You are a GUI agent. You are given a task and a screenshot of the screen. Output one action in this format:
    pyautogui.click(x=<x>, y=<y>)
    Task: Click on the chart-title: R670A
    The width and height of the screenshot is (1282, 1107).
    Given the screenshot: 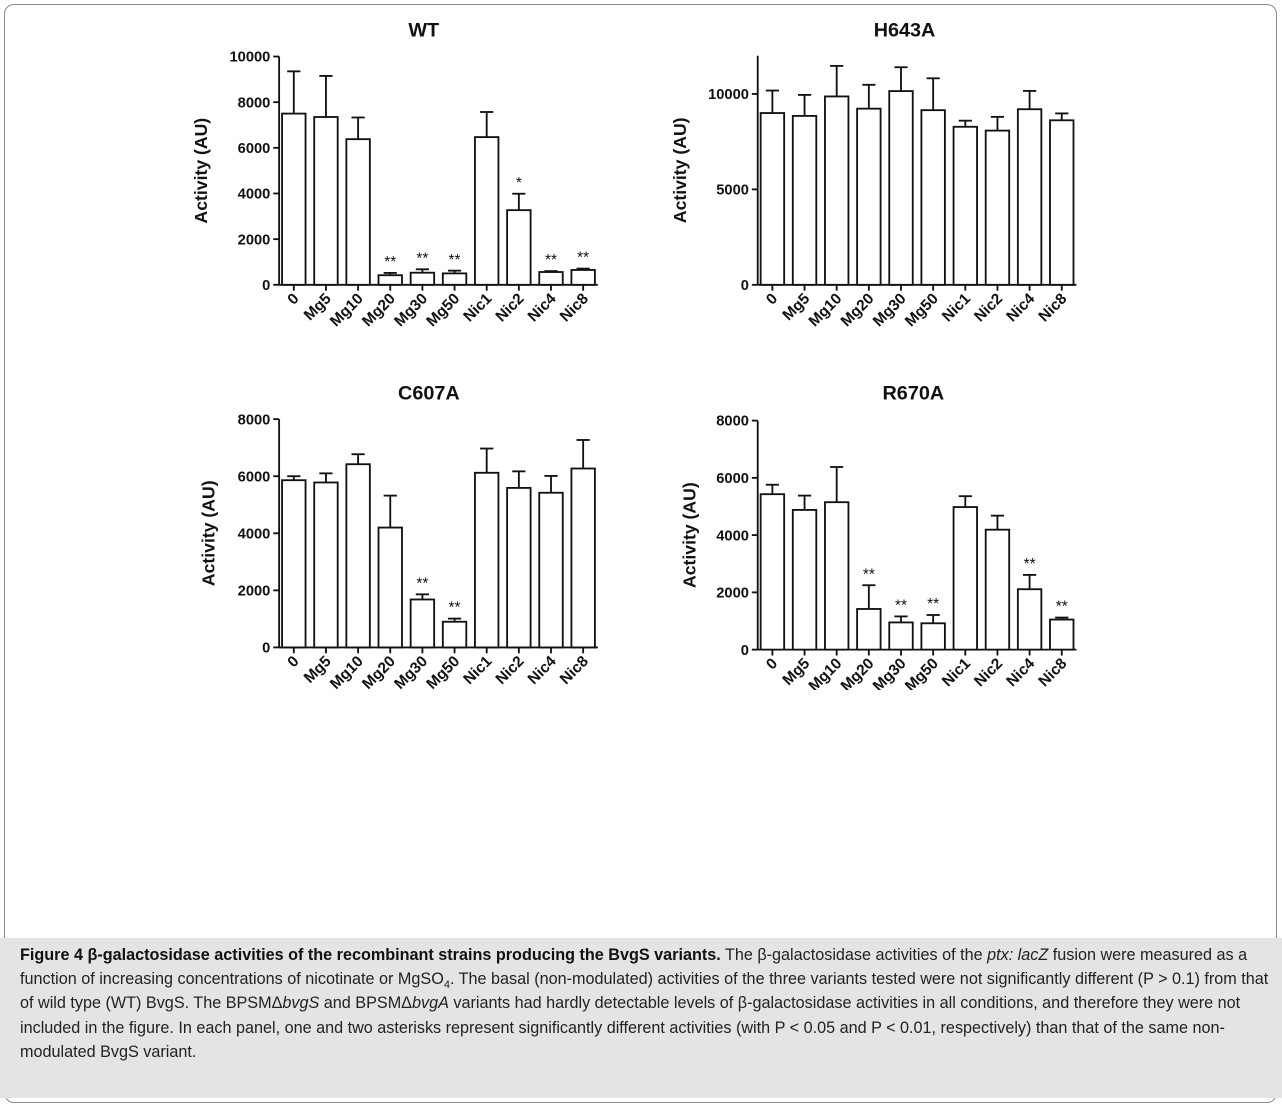 What is the action you would take?
    pyautogui.click(x=914, y=393)
    